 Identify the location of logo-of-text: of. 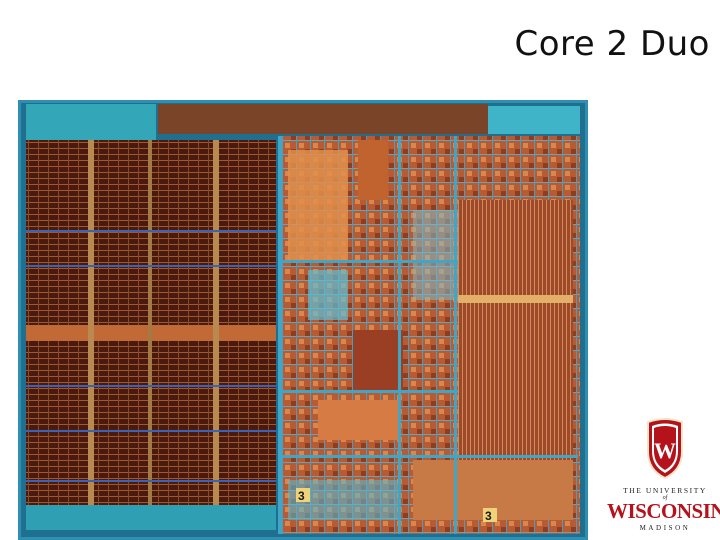
(665, 498).